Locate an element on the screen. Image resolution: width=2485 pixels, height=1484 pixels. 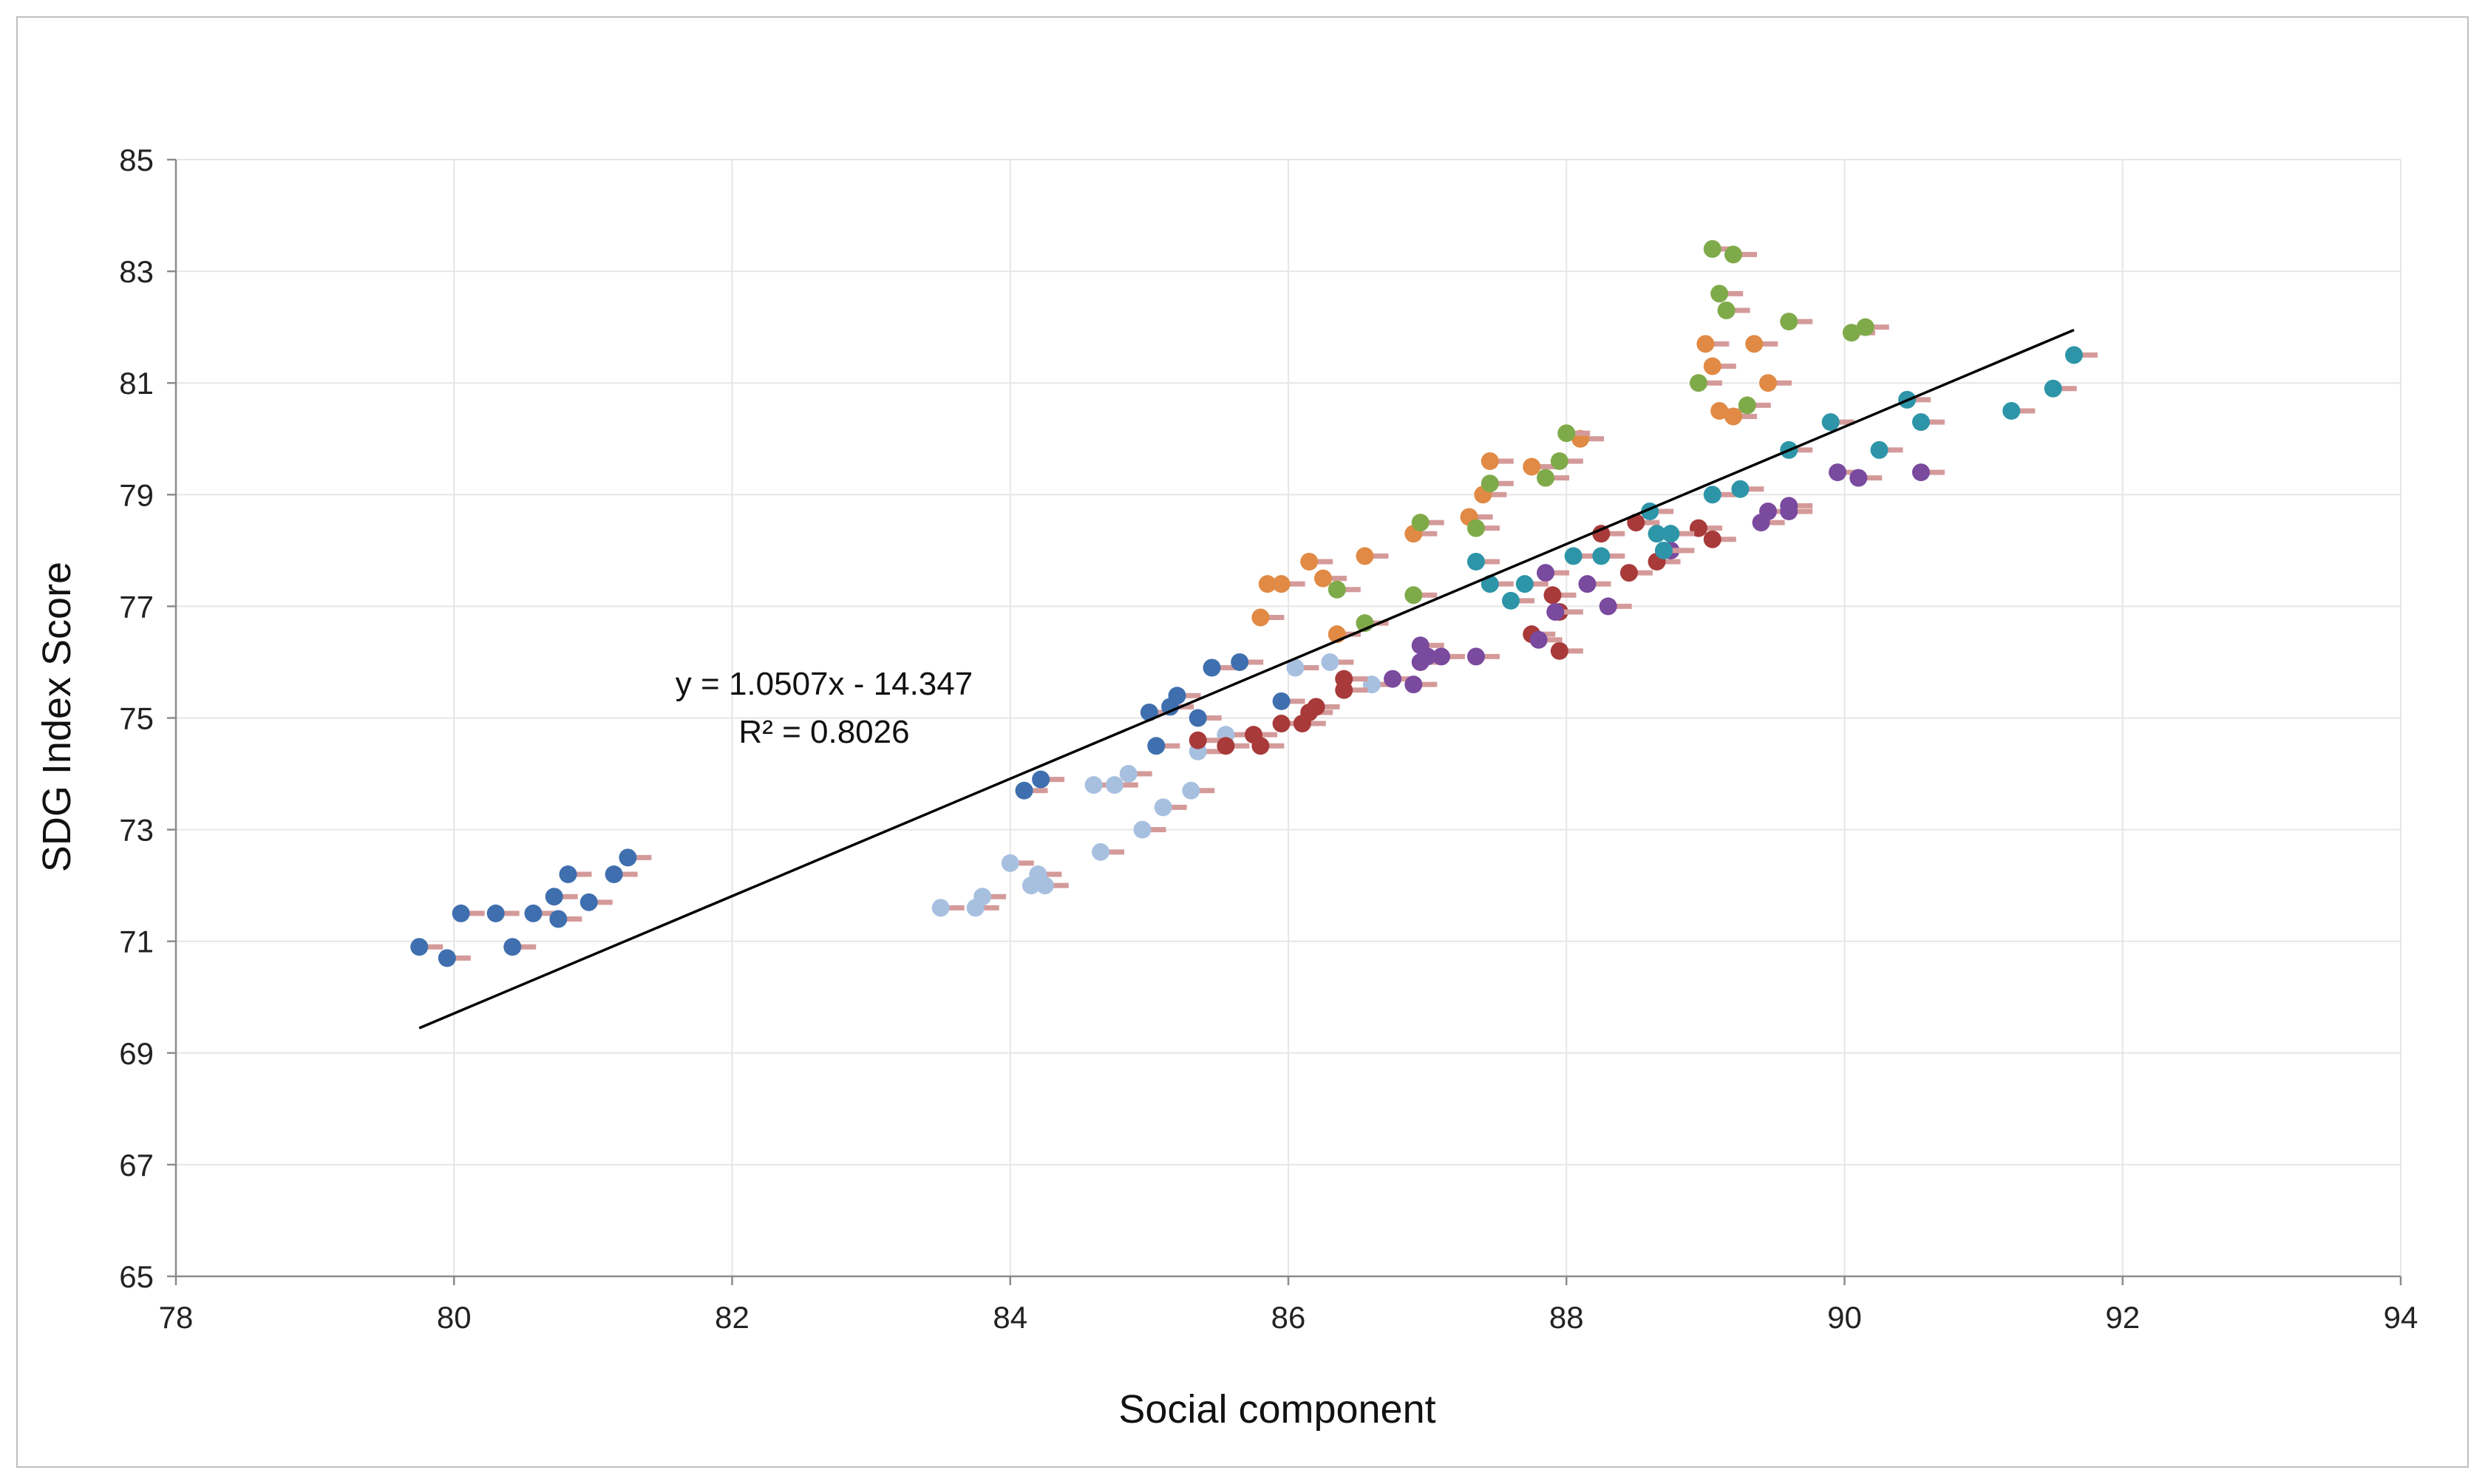
series-group-c is located at coordinates (1462, 634).